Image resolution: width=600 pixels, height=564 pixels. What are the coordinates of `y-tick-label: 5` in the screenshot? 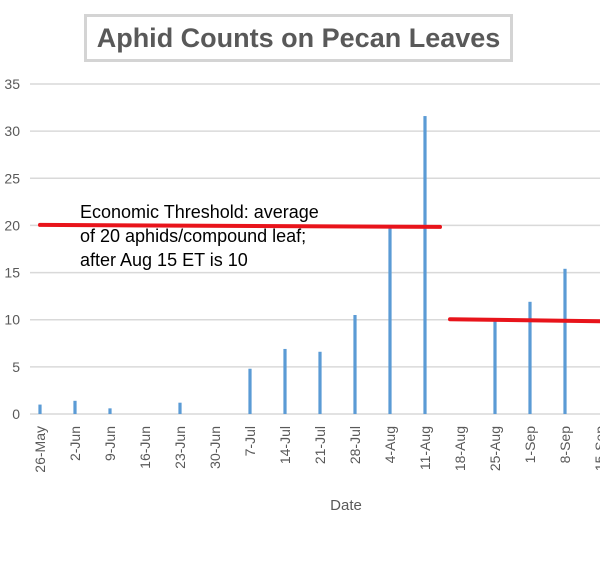 It's located at (16, 367).